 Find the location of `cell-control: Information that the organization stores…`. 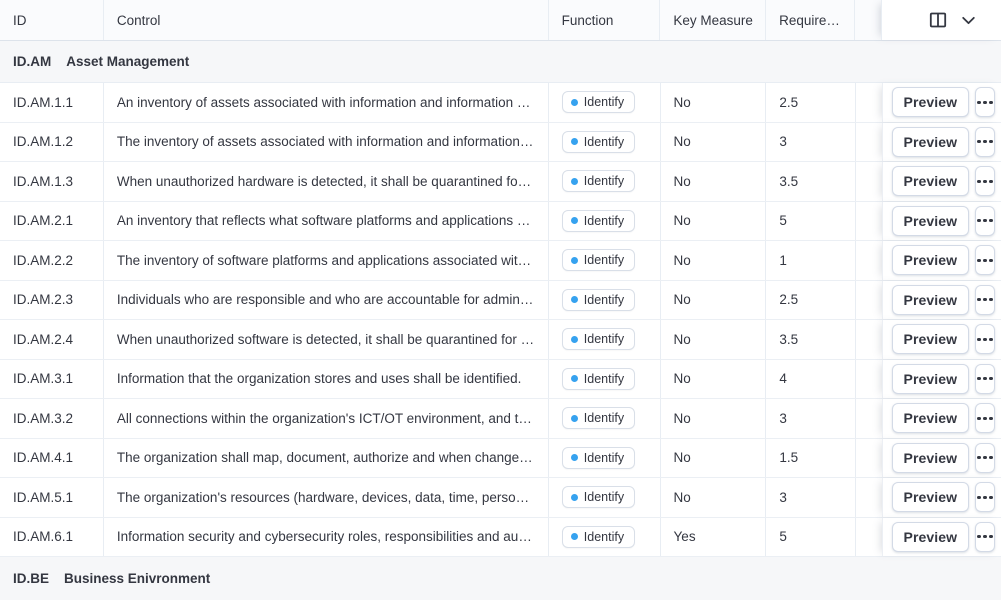

cell-control: Information that the organization stores… is located at coordinates (326, 378).